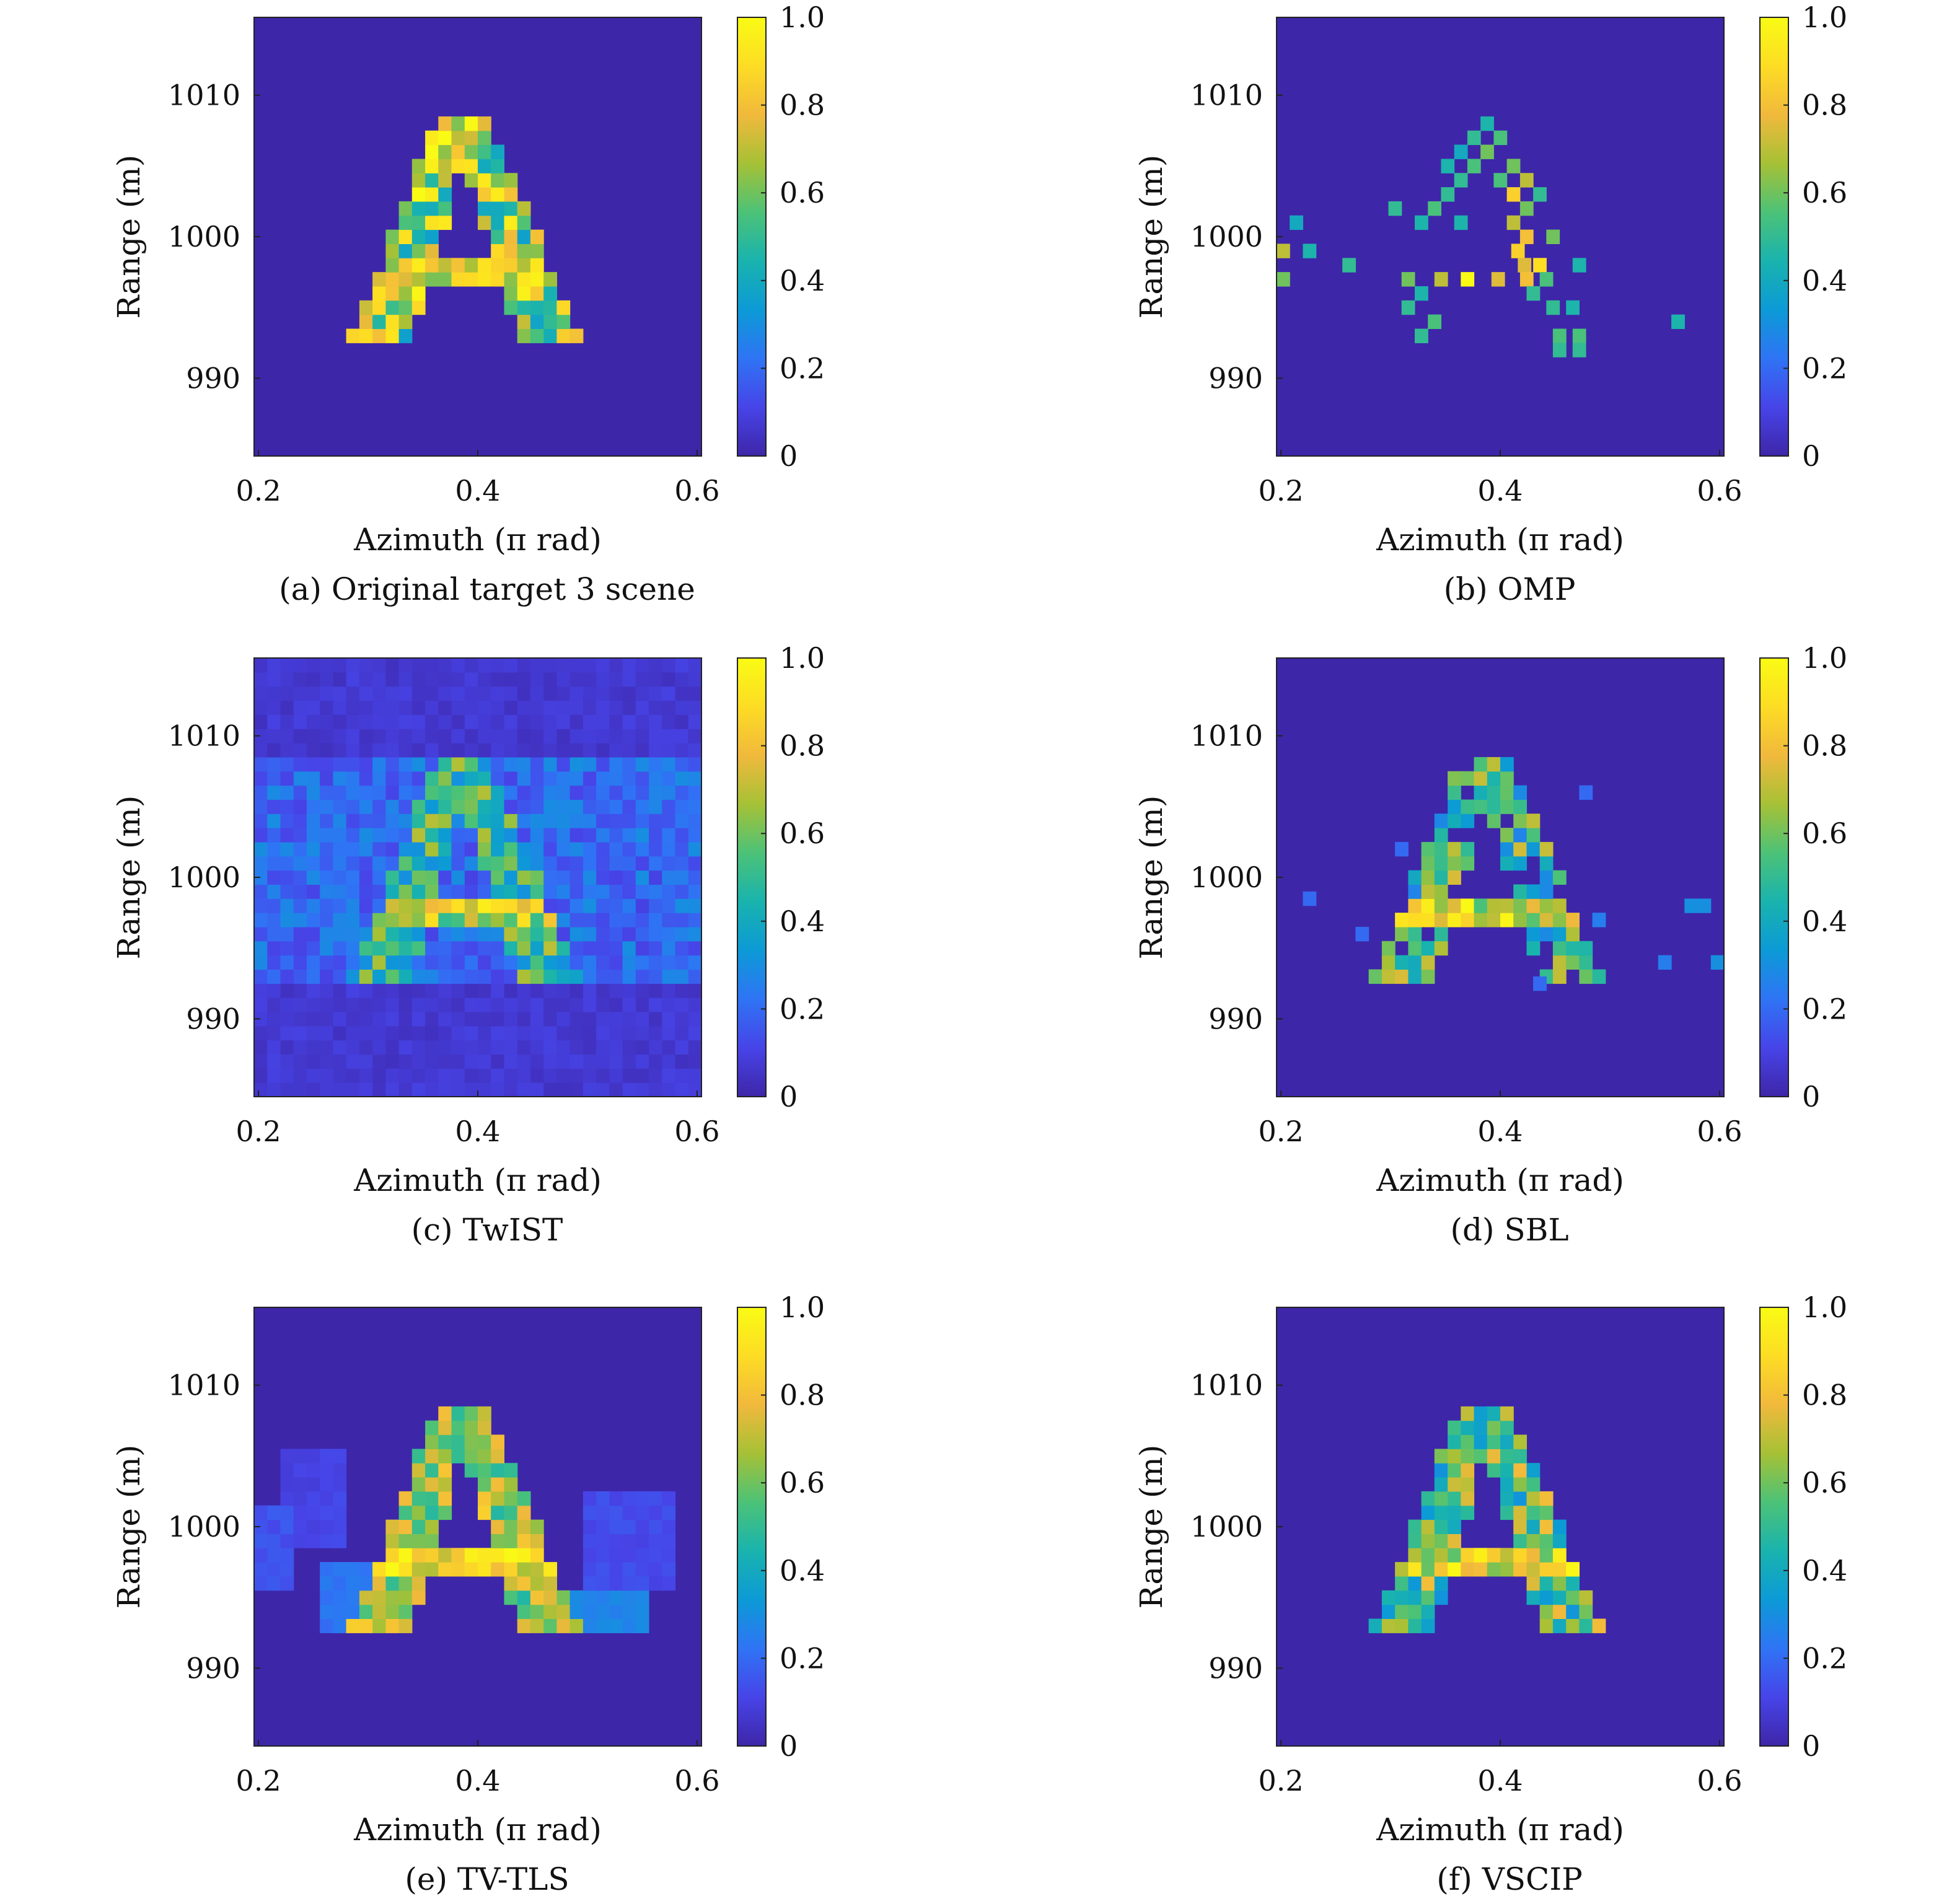 This screenshot has width=1952, height=1904. Describe the element at coordinates (204, 1527) in the screenshot. I see `y-tick-label: 1000` at that location.